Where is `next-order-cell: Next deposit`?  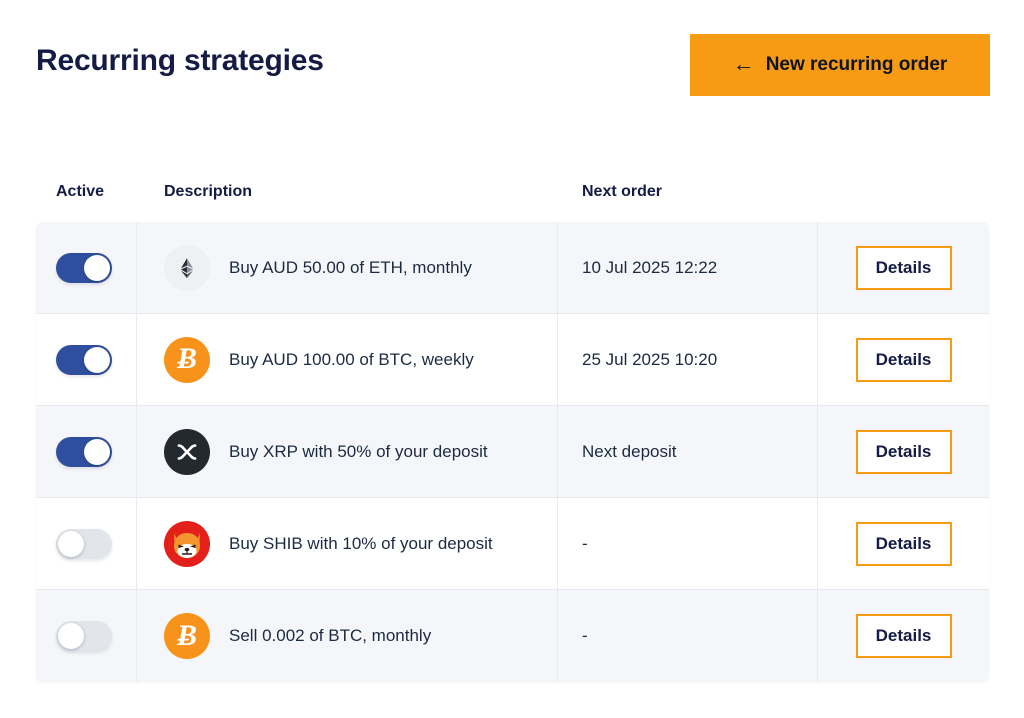 next-order-cell: Next deposit is located at coordinates (688, 451).